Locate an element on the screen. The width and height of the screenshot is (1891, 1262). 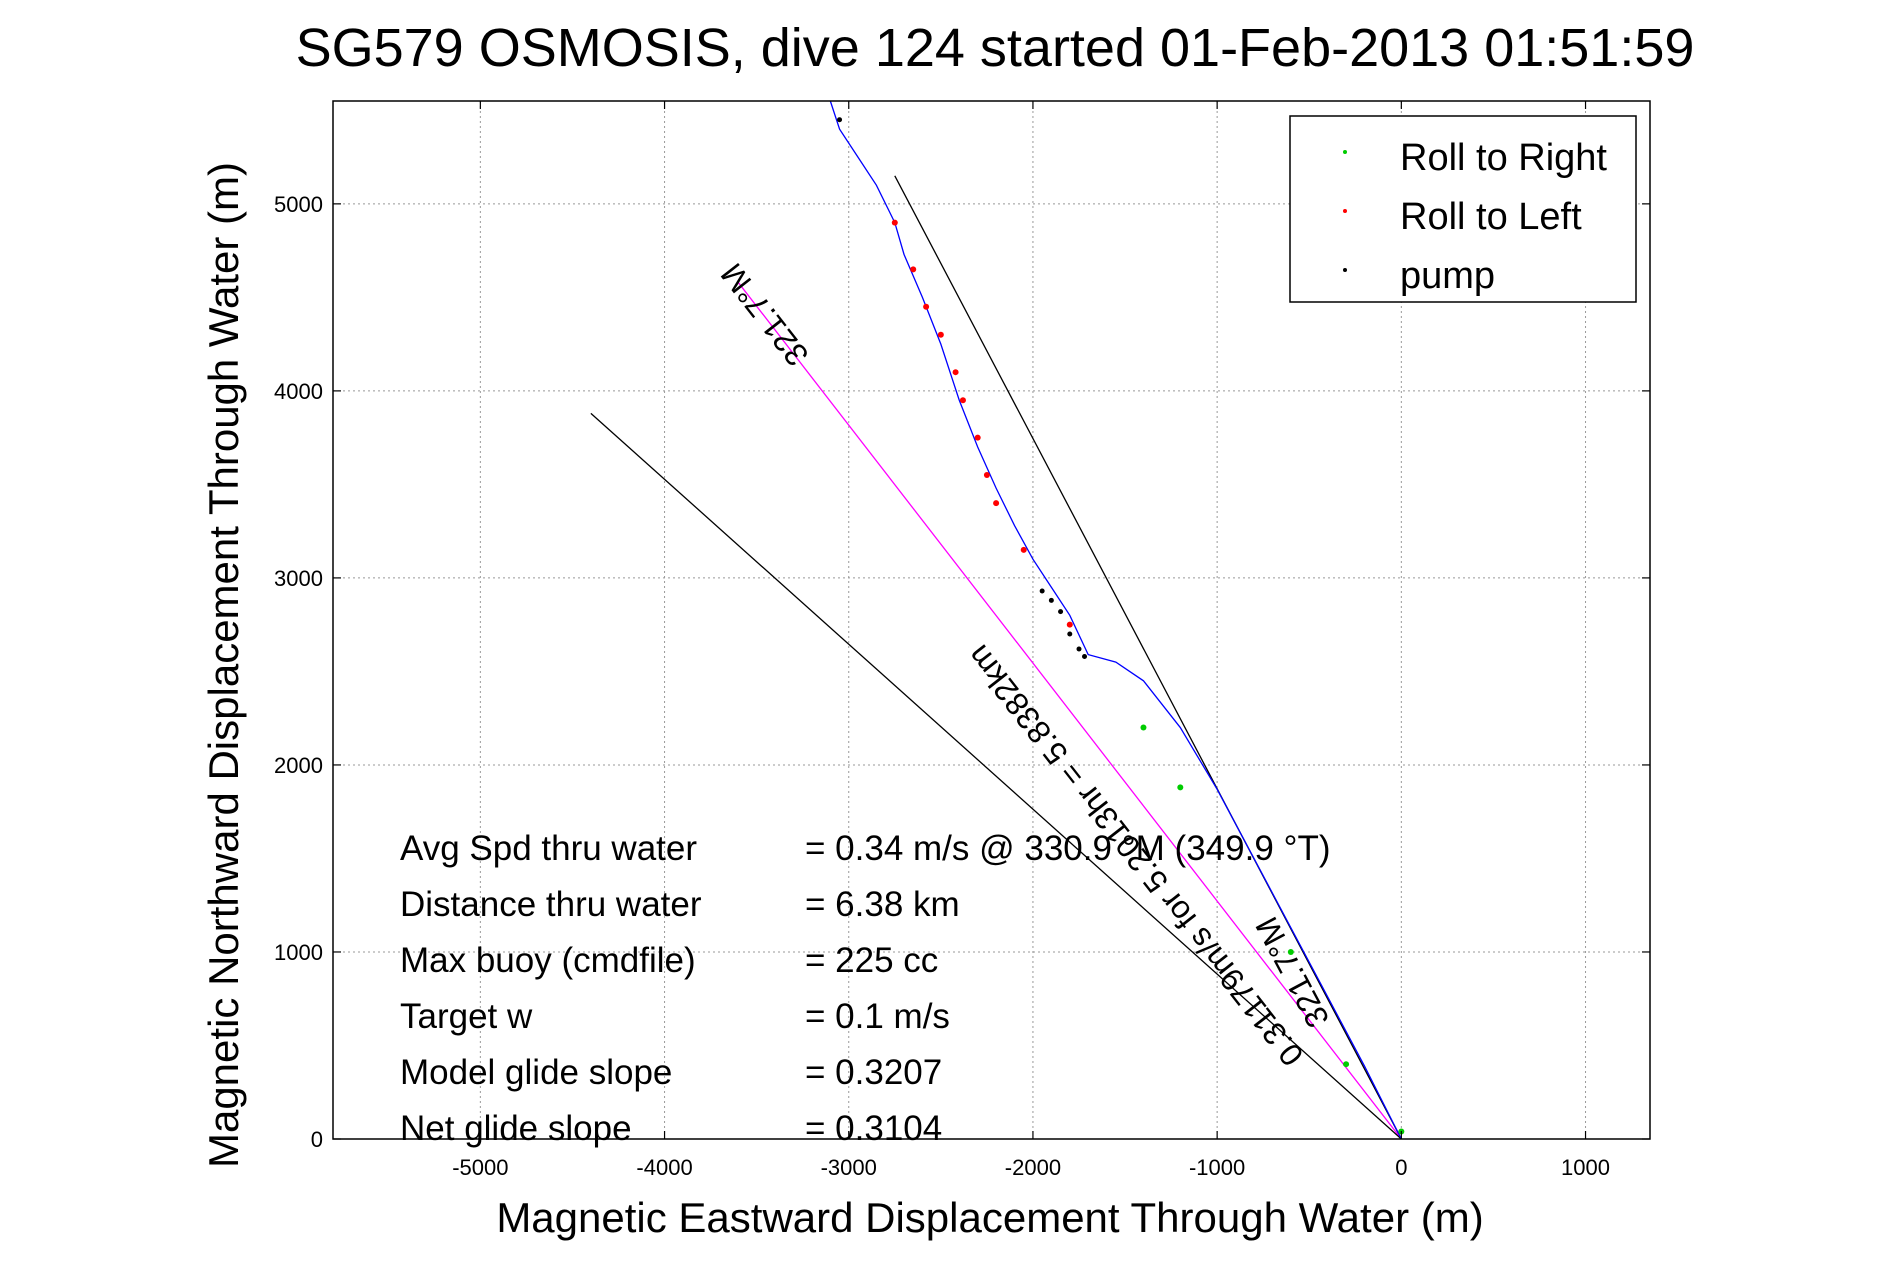
stat-label: Net glide slope is located at coordinates (516, 1128).